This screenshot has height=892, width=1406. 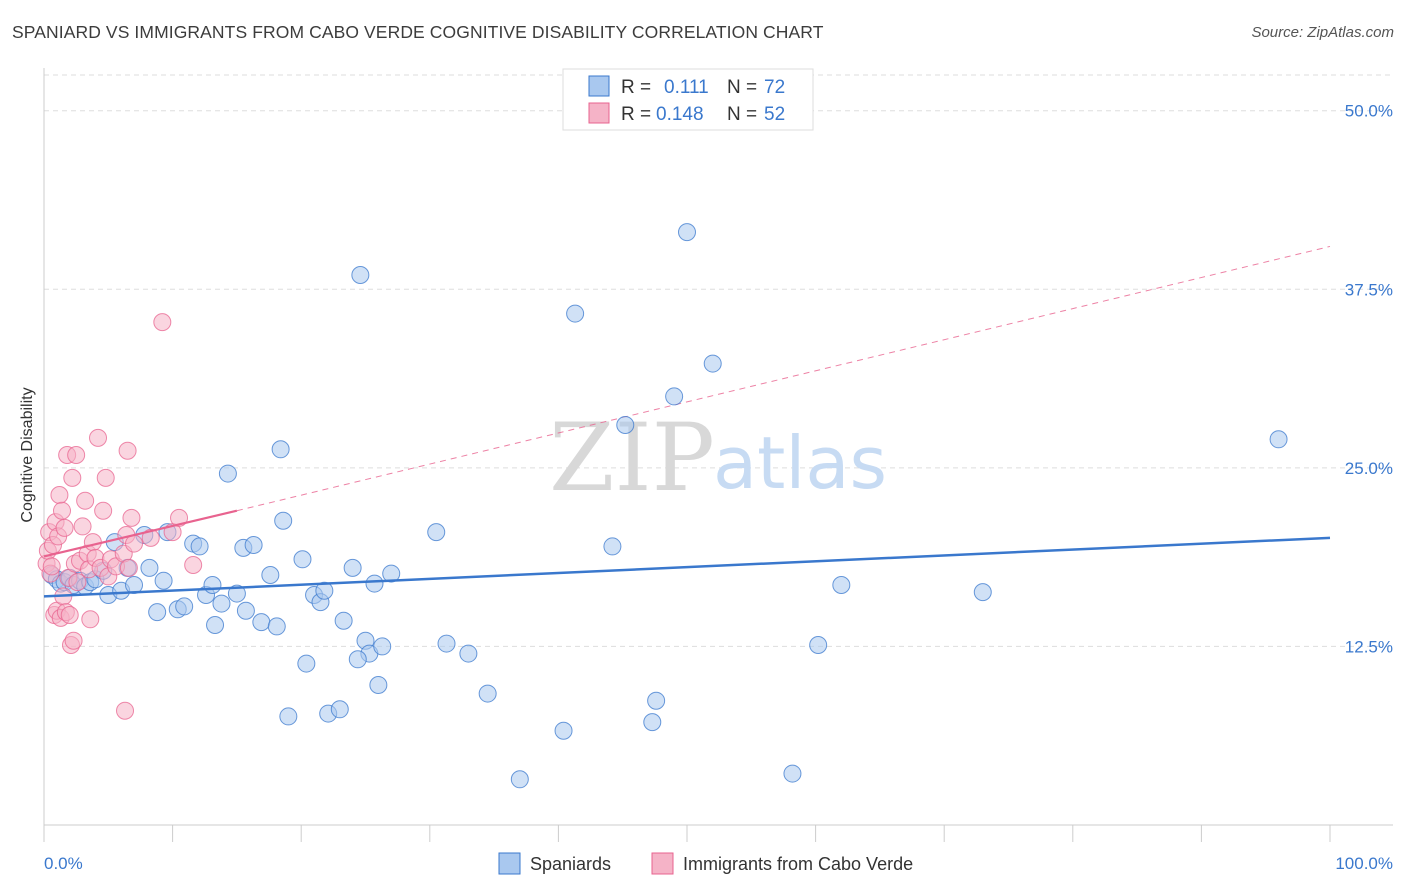 I want to click on y-tick-label: 50.0%, so click(x=1369, y=111).